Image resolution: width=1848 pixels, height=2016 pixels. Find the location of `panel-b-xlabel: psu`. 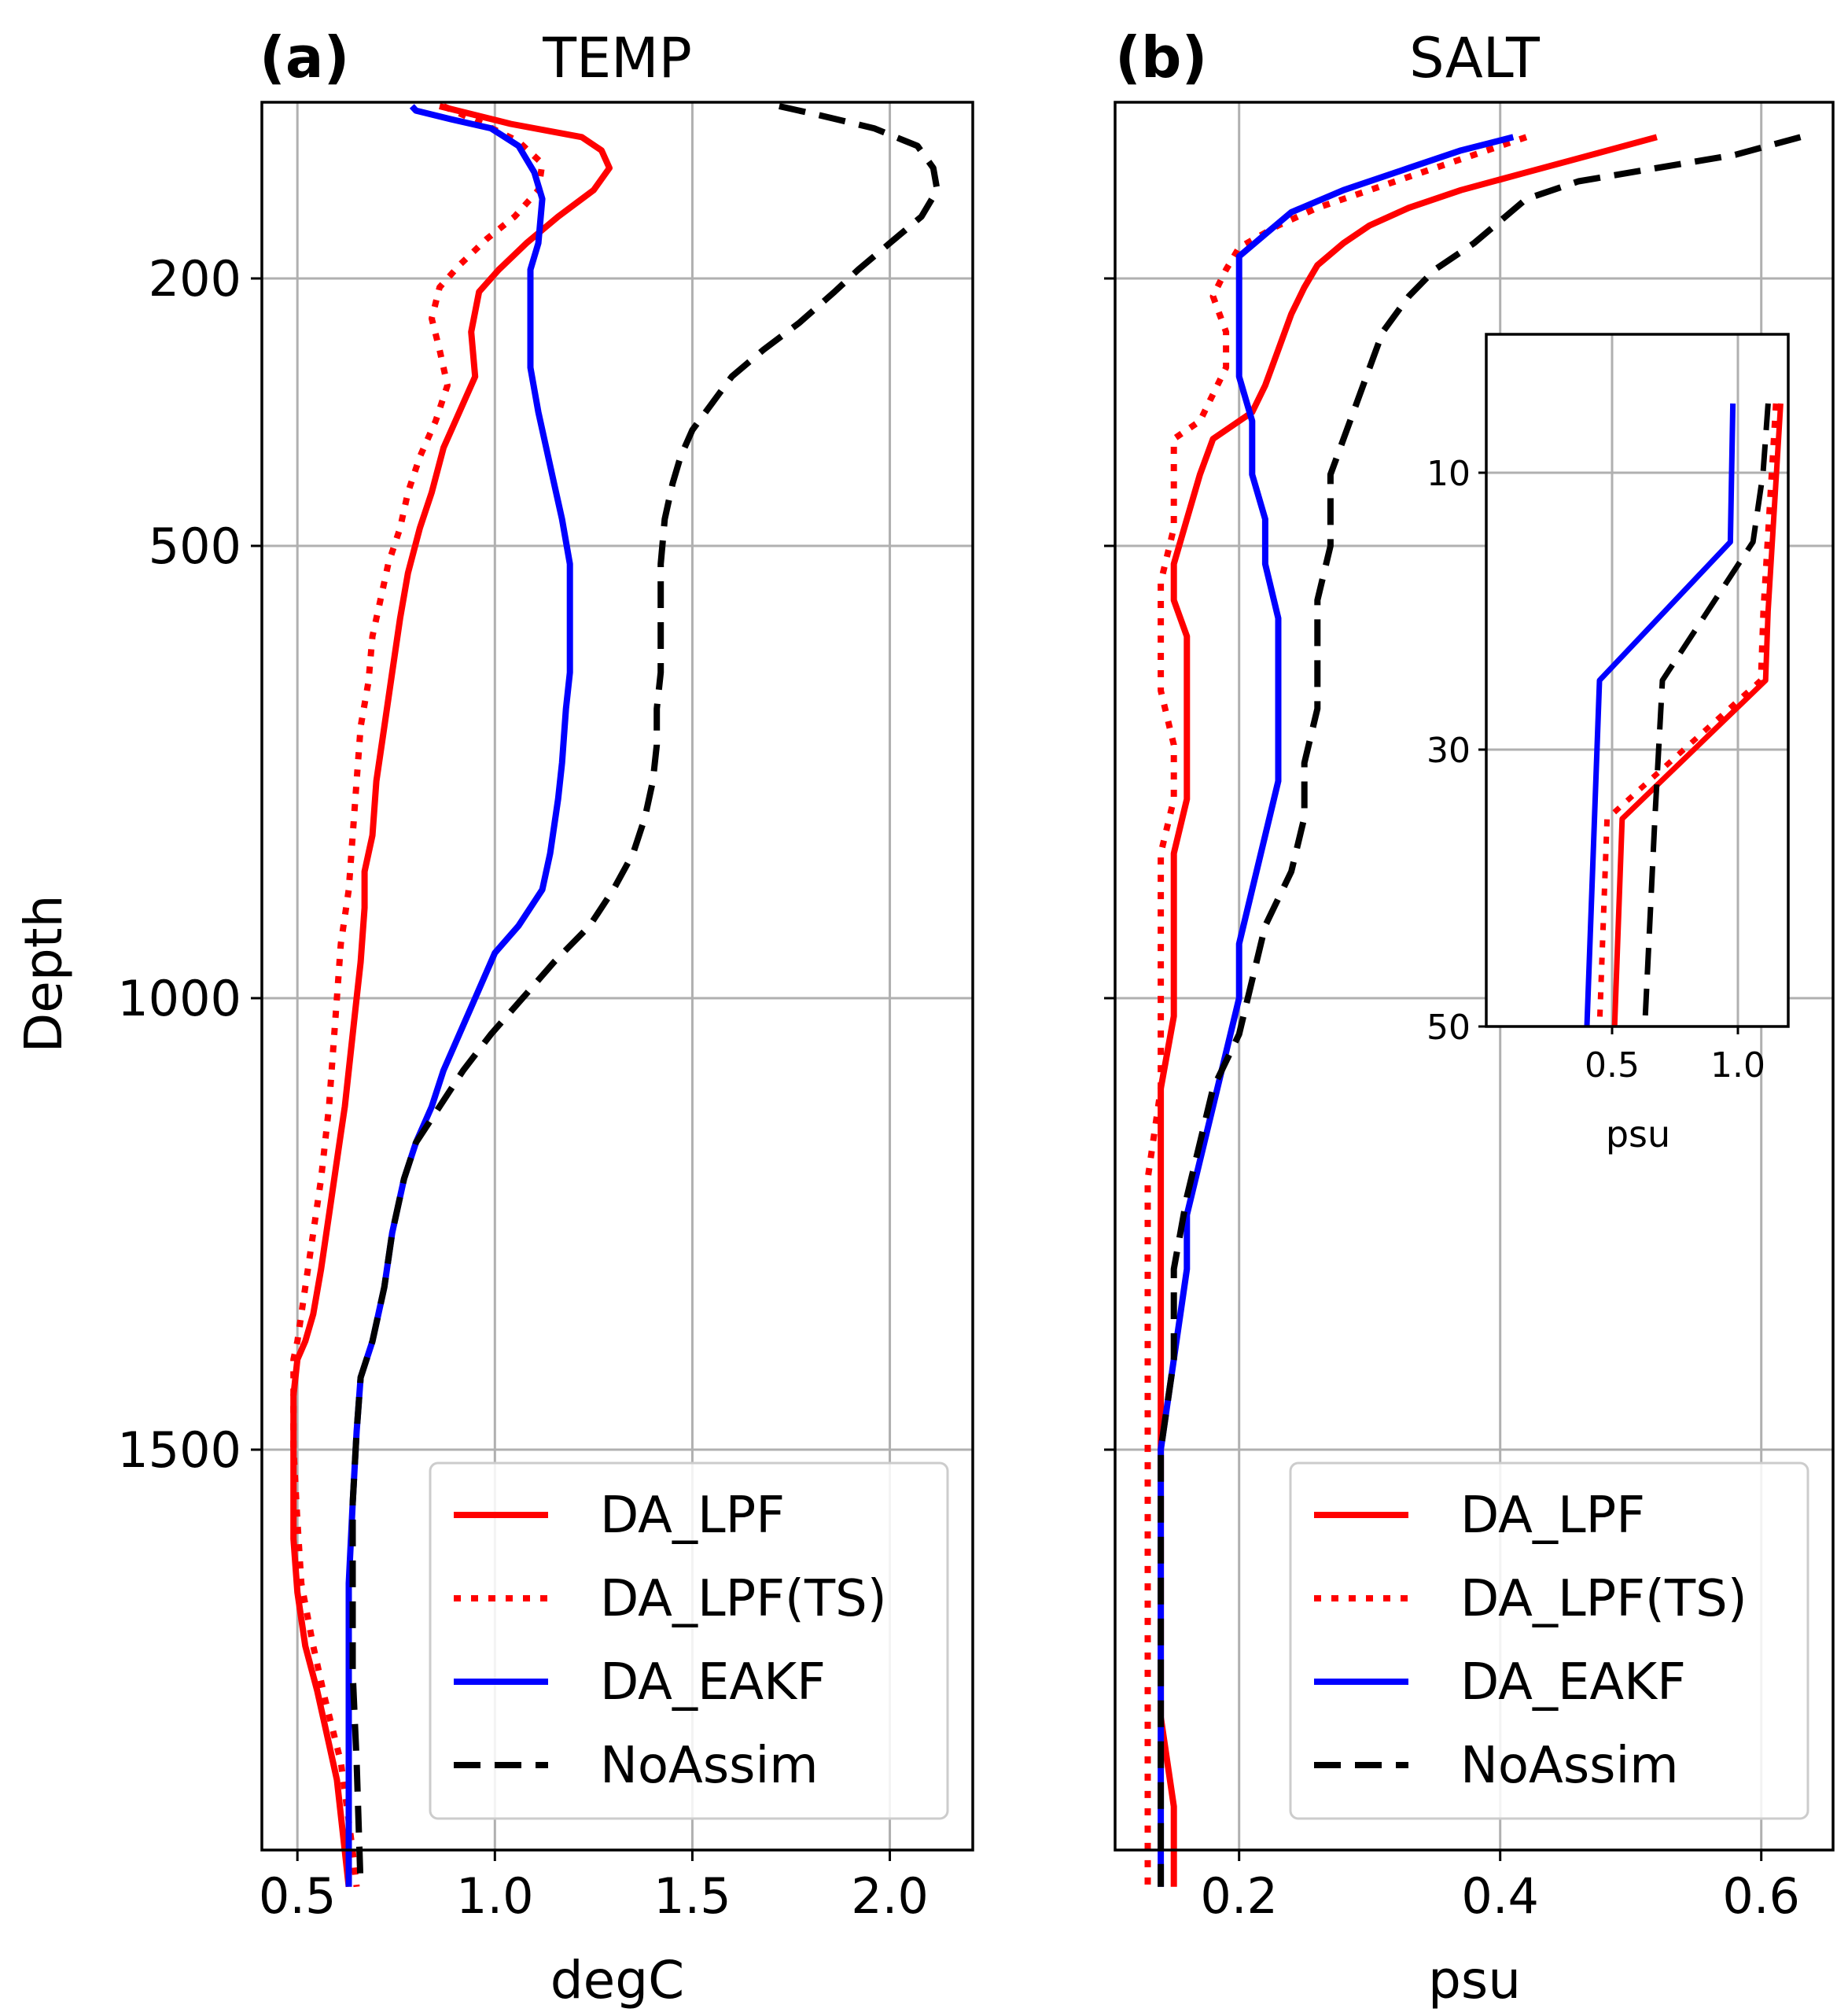

panel-b-xlabel: psu is located at coordinates (1474, 1980).